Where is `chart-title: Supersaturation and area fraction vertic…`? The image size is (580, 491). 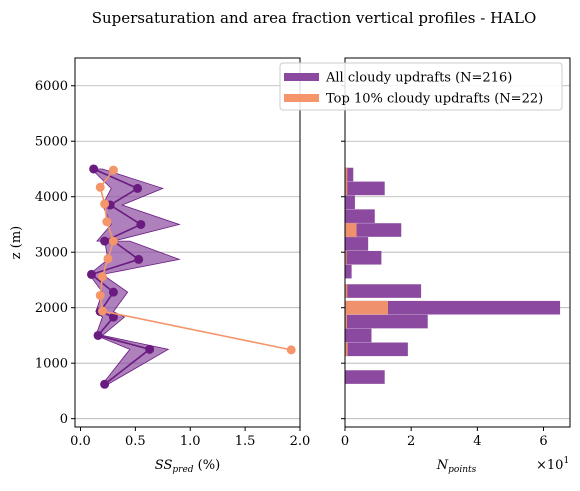 chart-title: Supersaturation and area fraction vertic… is located at coordinates (314, 18).